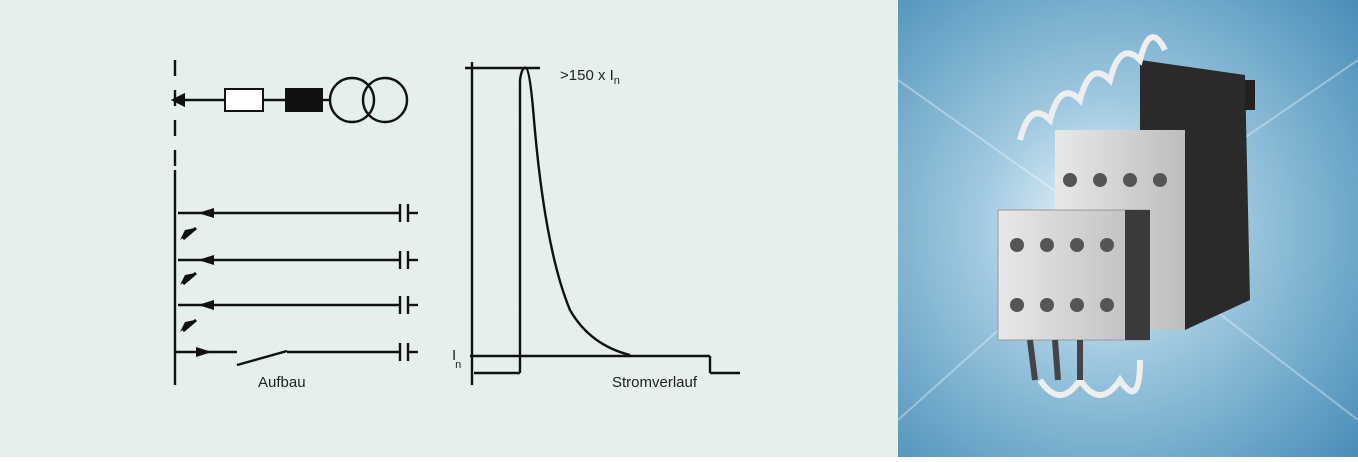  Describe the element at coordinates (617, 81) in the screenshot. I see `peak-label-subscript: n` at that location.